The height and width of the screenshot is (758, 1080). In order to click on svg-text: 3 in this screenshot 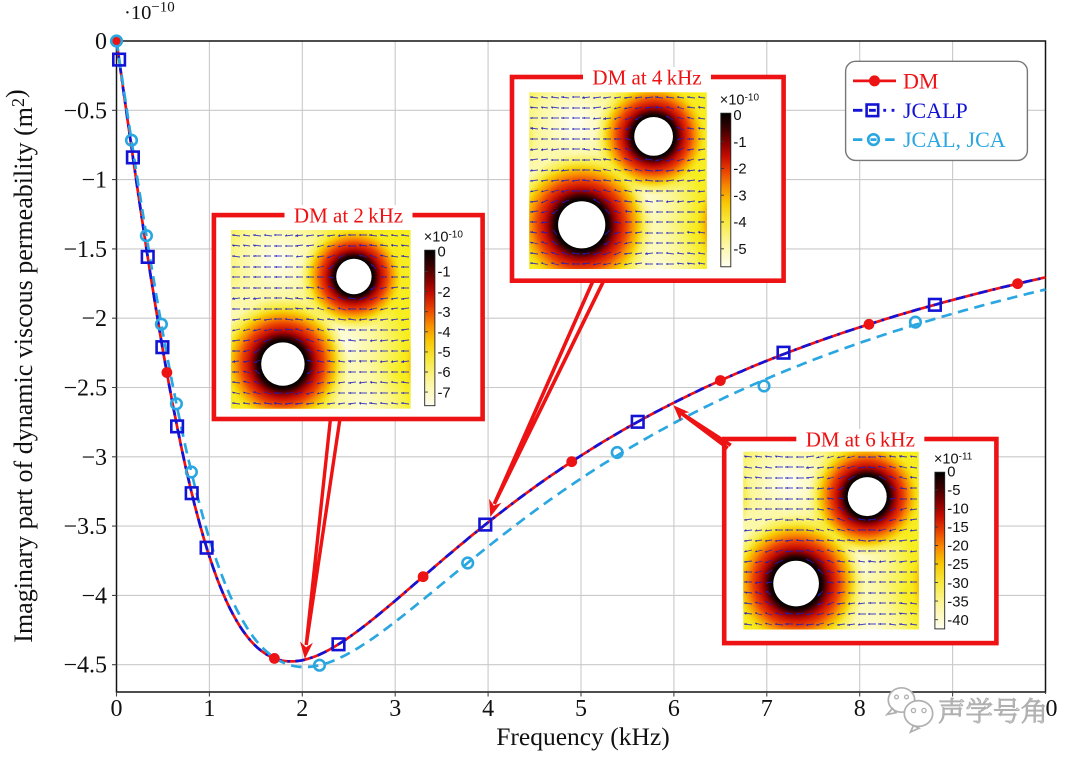, I will do `click(395, 709)`.